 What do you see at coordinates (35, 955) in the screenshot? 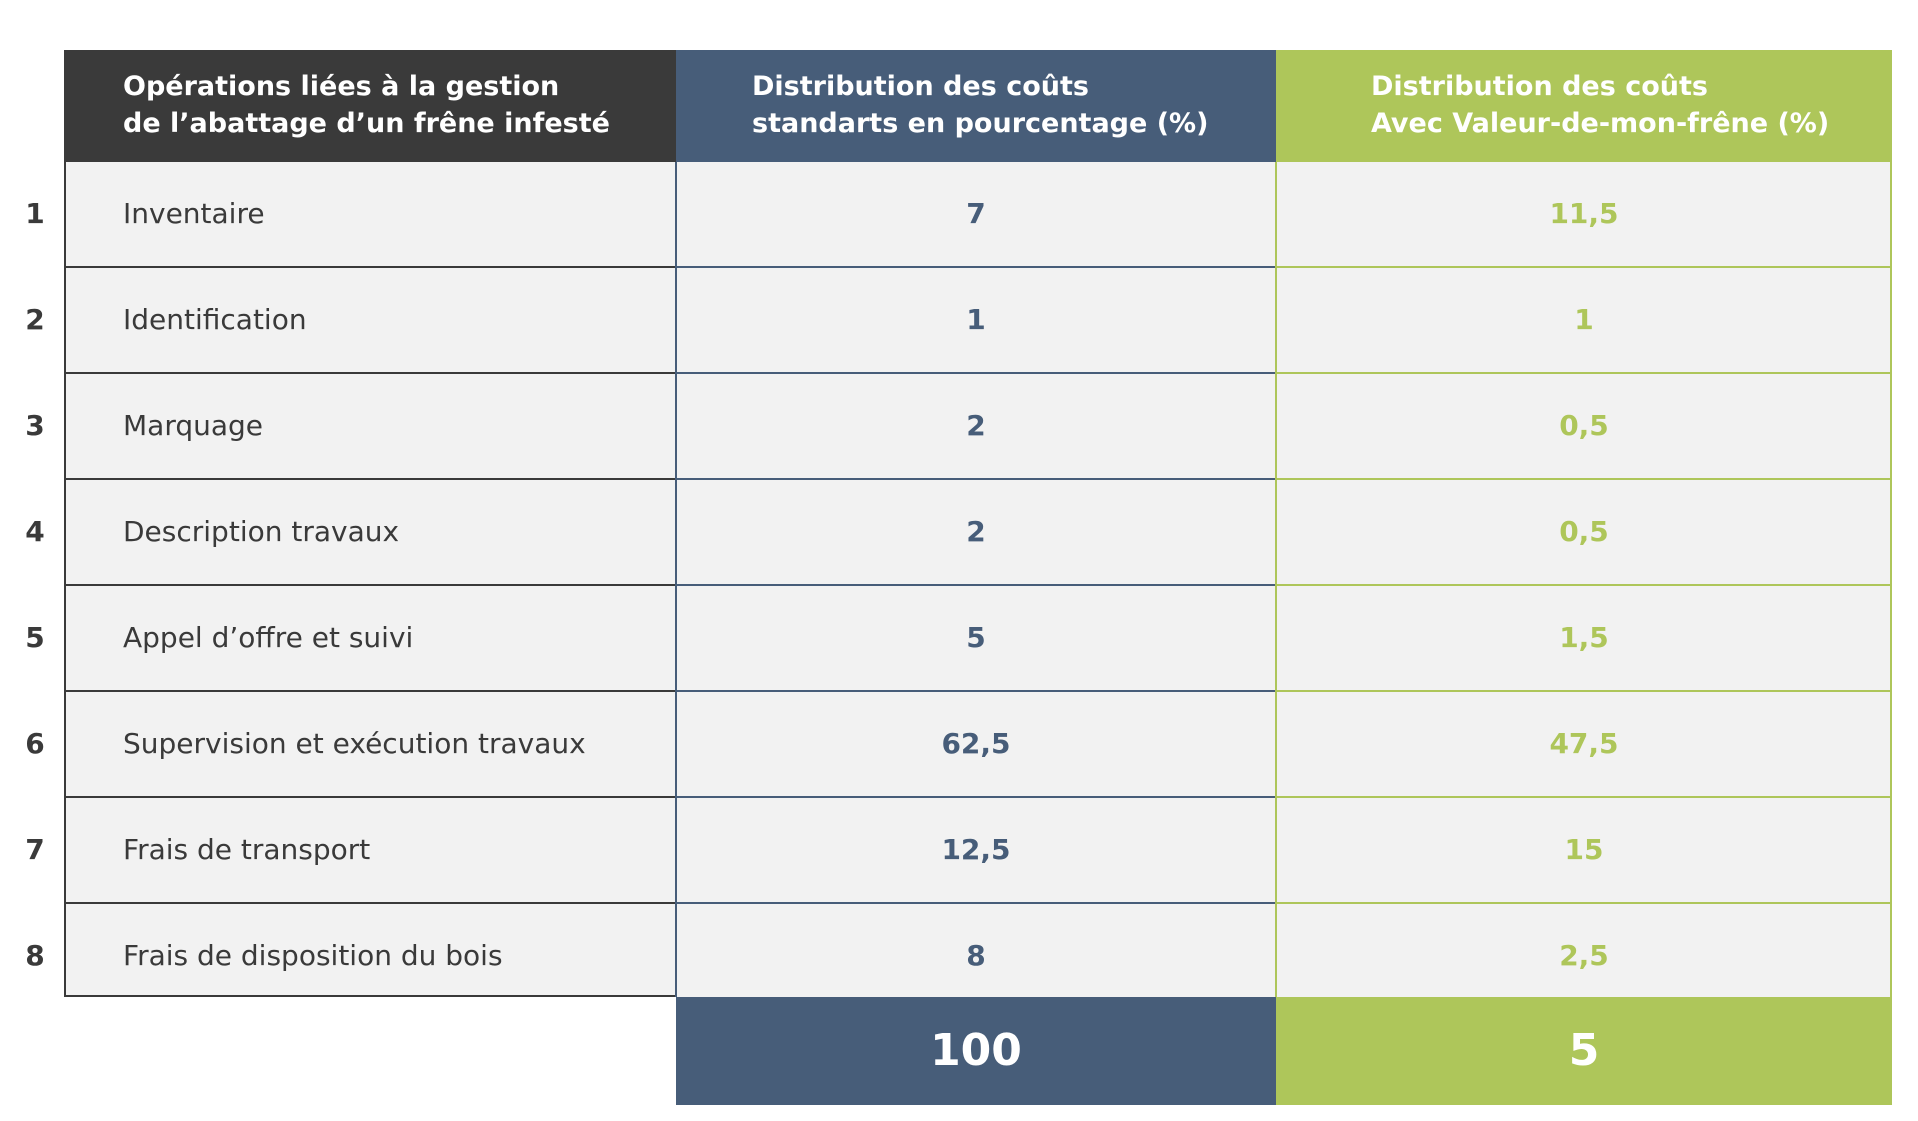
I see `row-number: 8` at bounding box center [35, 955].